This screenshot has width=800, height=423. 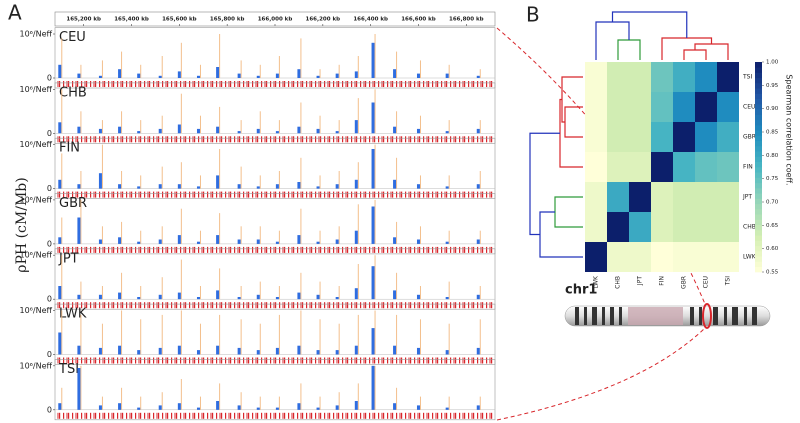 What do you see at coordinates (83, 20) in the screenshot?
I see `x-tick-label: 165,200 kb` at bounding box center [83, 20].